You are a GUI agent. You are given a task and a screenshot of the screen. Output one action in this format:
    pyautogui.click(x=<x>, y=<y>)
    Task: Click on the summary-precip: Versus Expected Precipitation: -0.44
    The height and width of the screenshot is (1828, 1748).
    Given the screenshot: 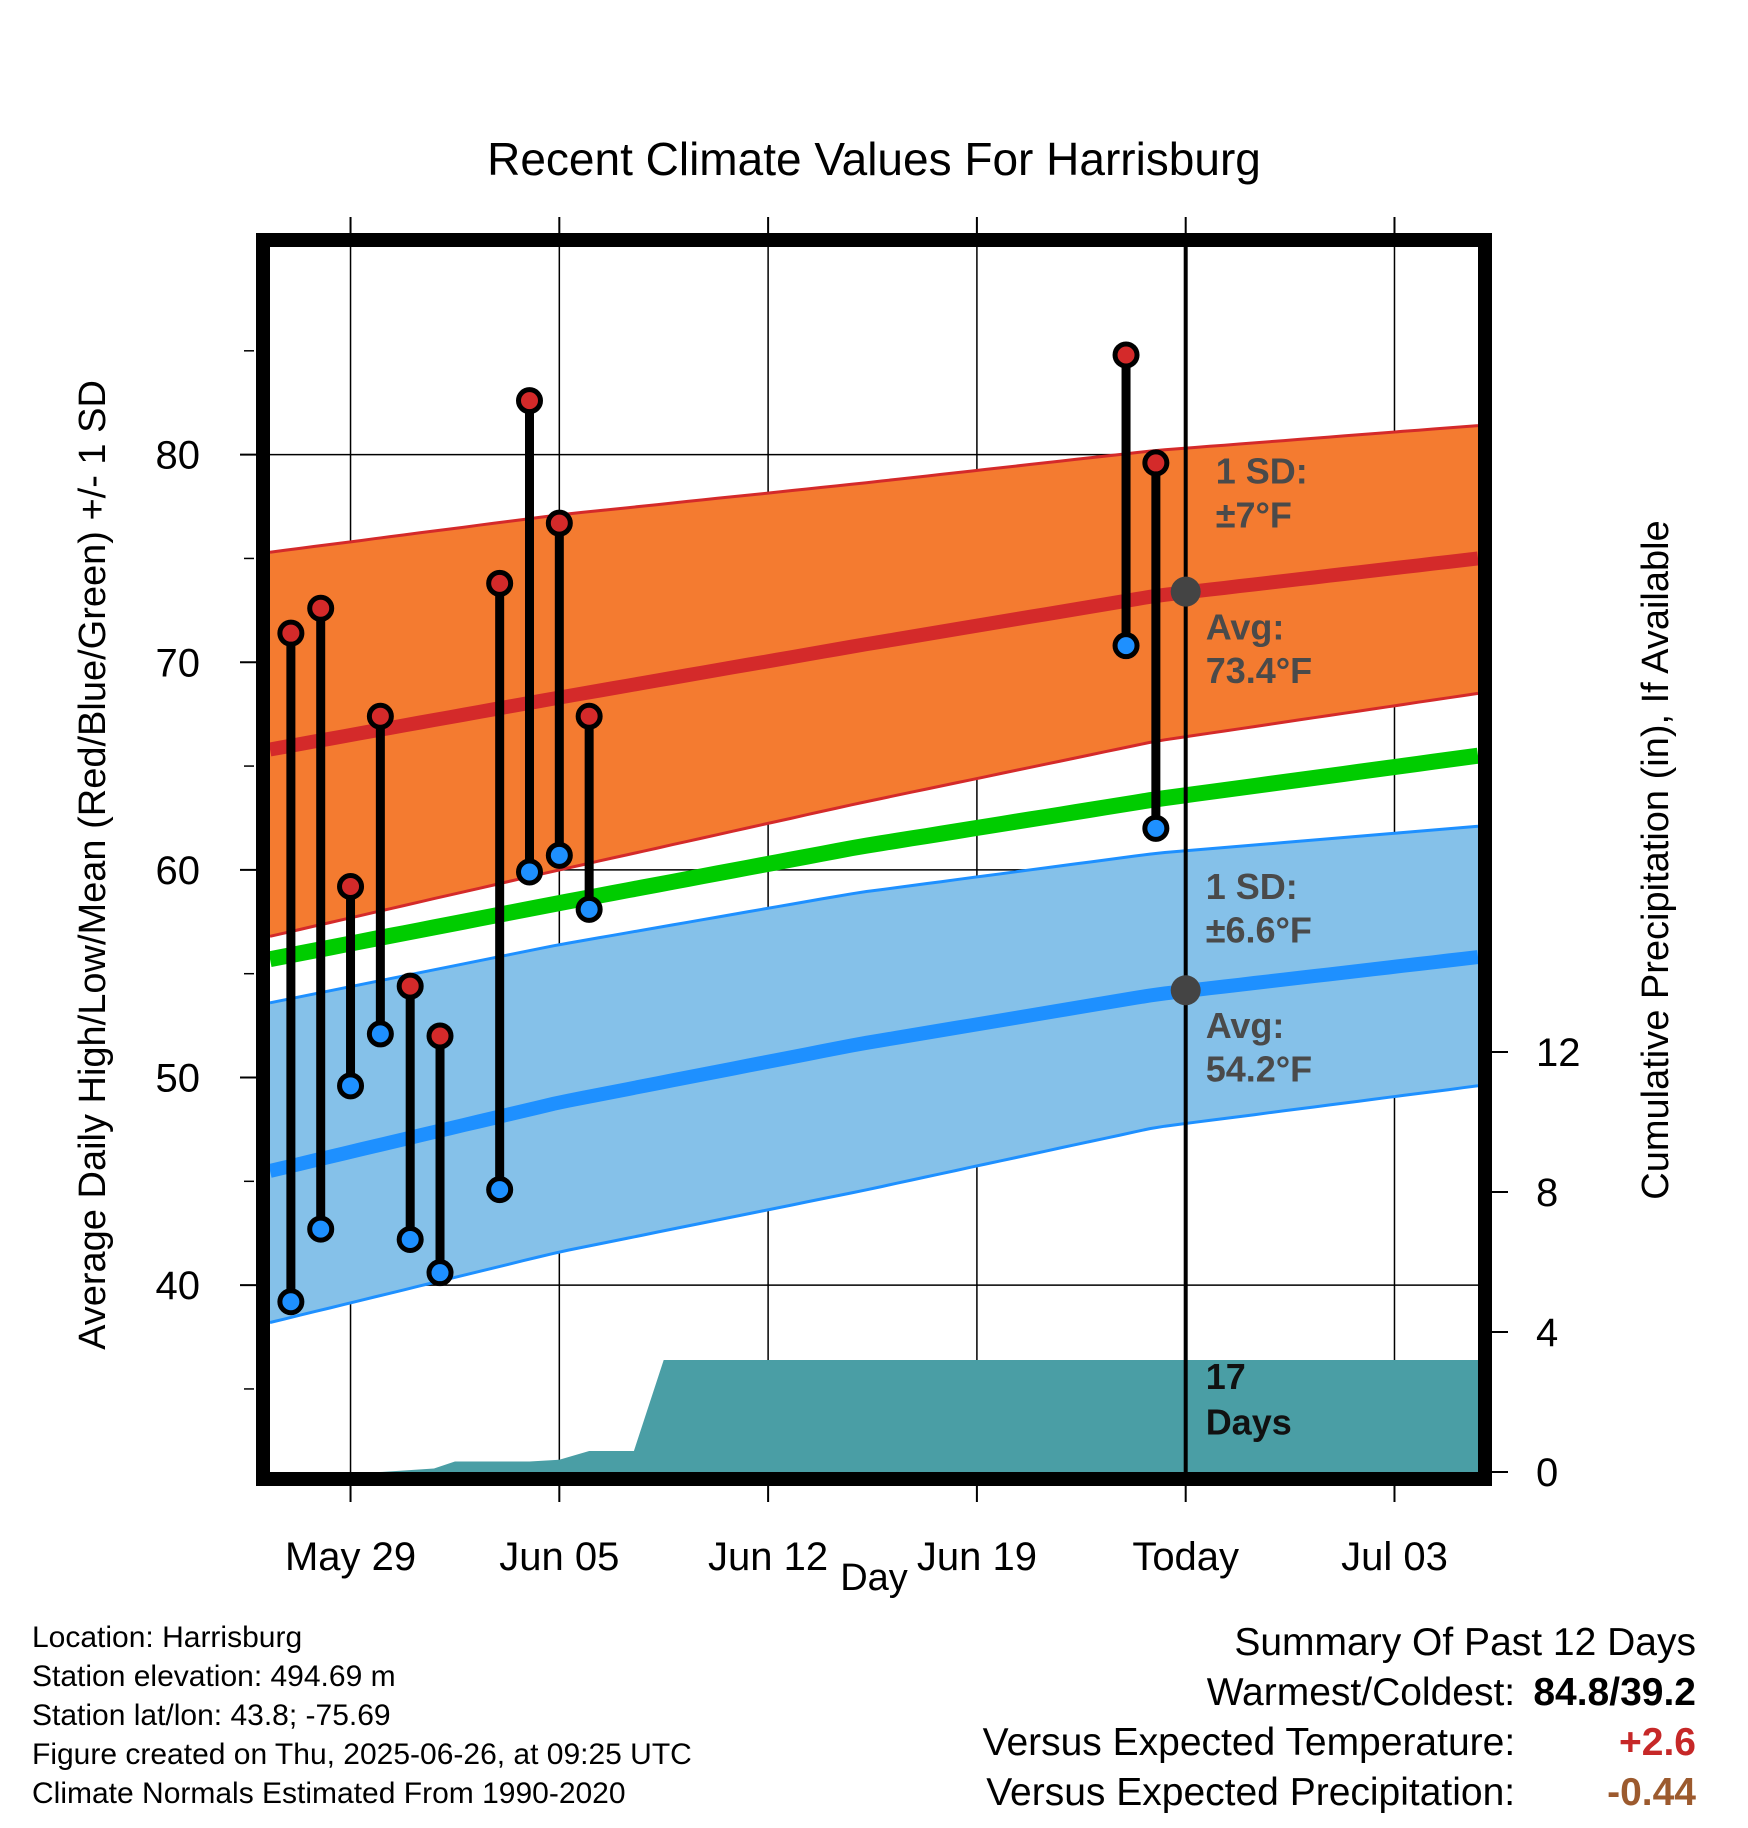 What is the action you would take?
    pyautogui.click(x=1339, y=1793)
    